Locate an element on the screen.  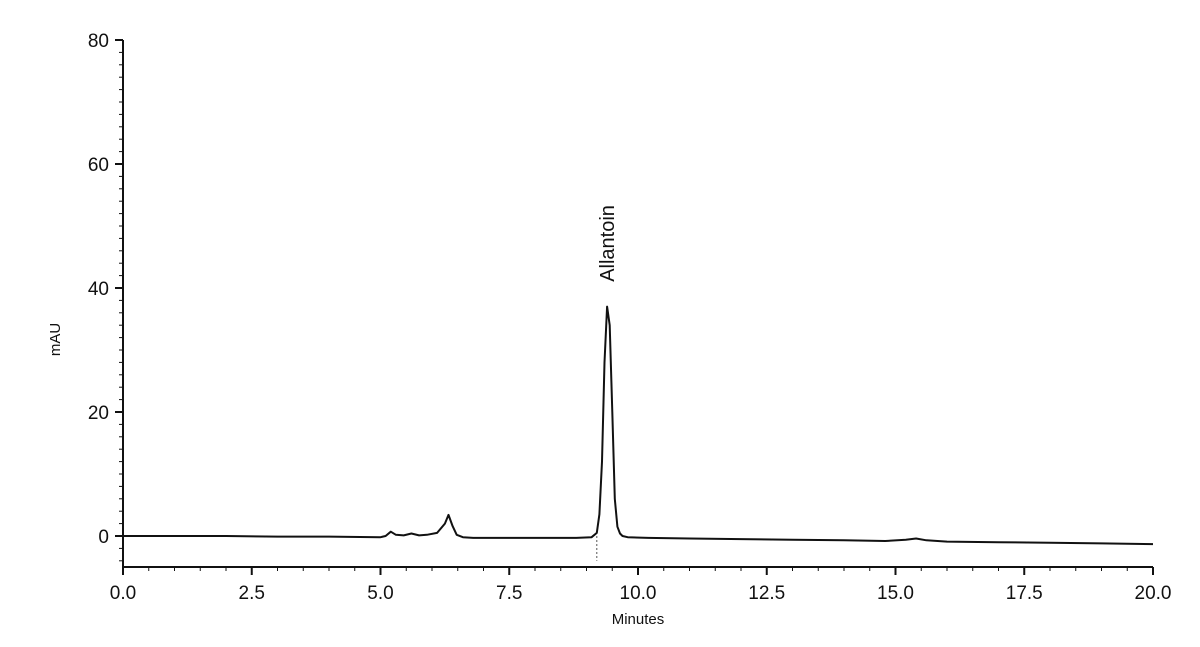
x-tick-label: 15.0 is located at coordinates (895, 593).